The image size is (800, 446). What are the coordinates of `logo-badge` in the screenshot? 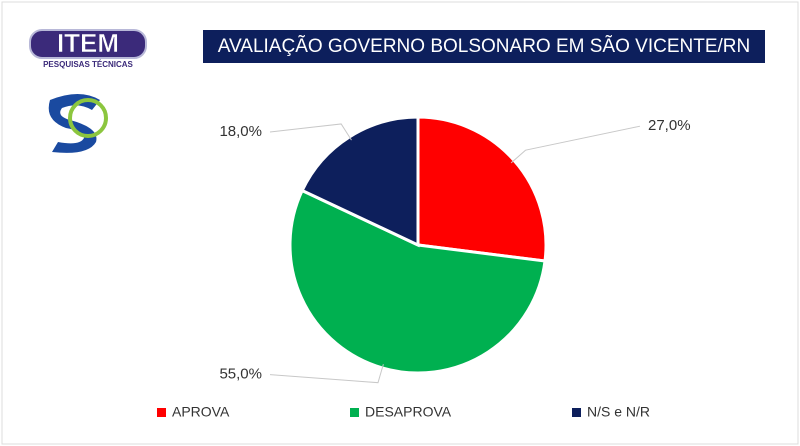 It's located at (88, 44).